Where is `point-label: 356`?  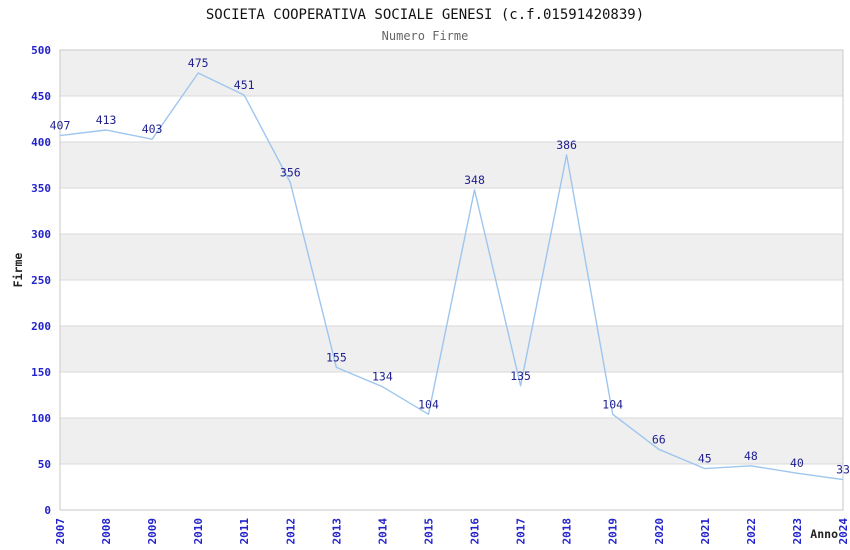 point-label: 356 is located at coordinates (290, 173).